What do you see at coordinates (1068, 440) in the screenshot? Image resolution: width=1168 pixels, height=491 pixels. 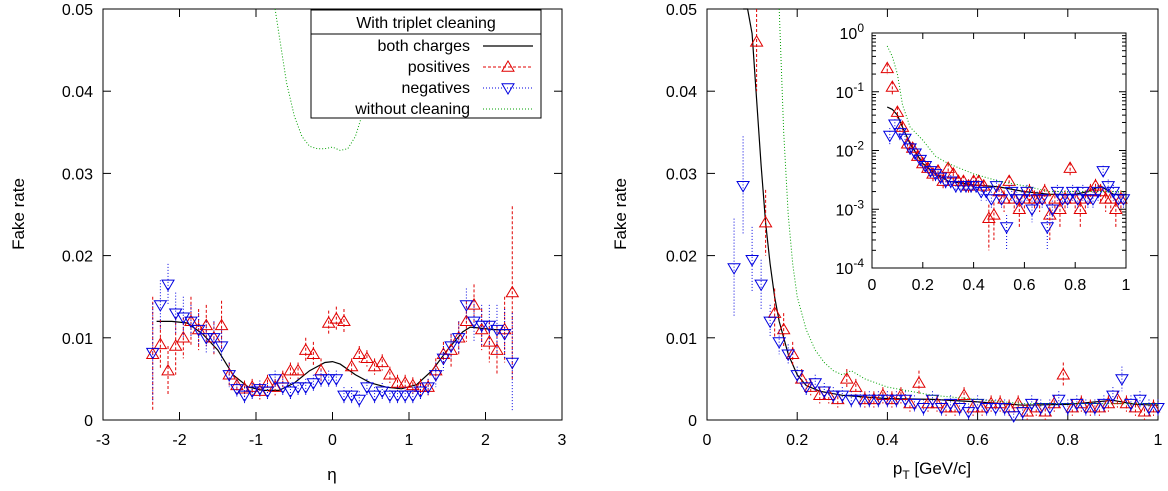 I see `right-x-tick-label: 0.8` at bounding box center [1068, 440].